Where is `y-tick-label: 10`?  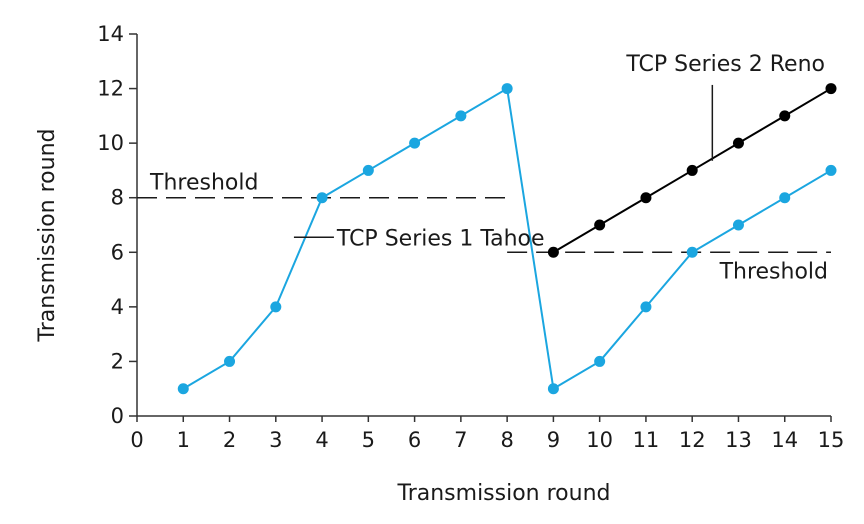 y-tick-label: 10 is located at coordinates (110, 143).